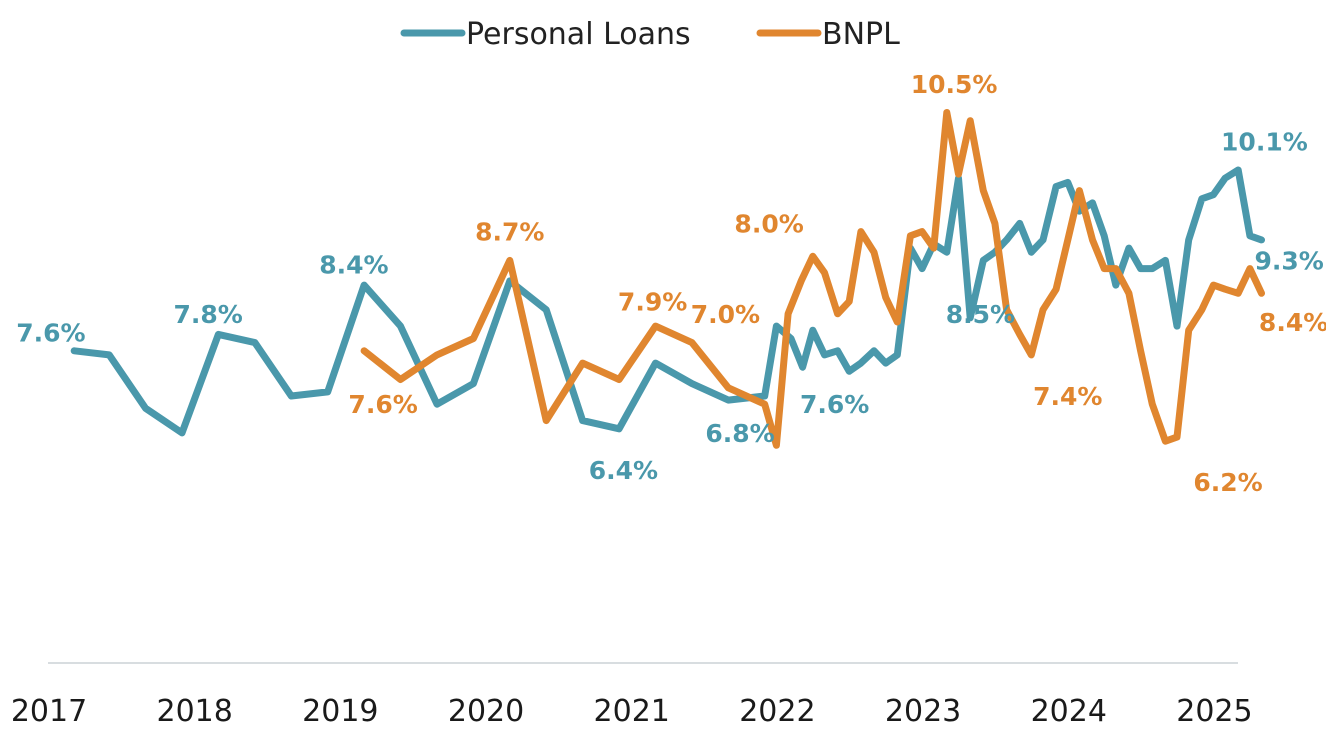 This screenshot has height=741, width=1326. I want to click on data-label-bnpl: 7.9%, so click(652, 302).